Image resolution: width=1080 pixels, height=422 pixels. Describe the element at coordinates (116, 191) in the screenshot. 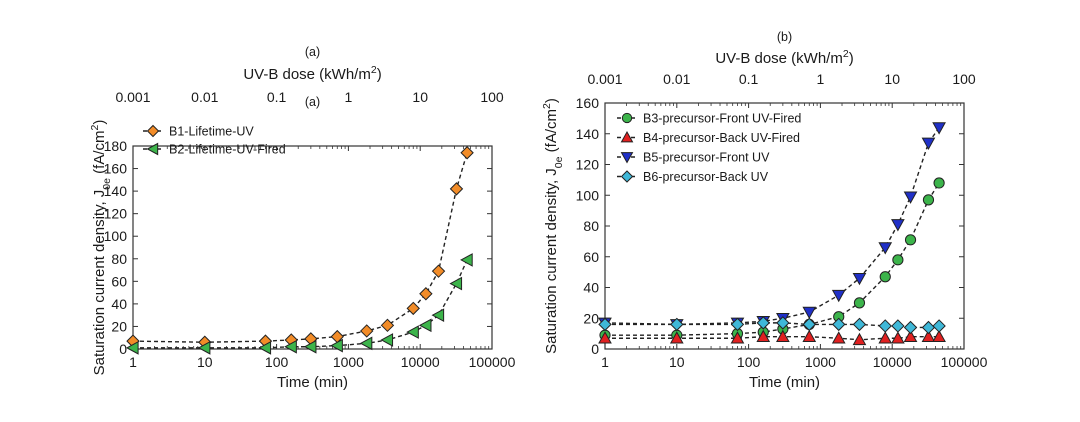

I see `y-tick-label: 140` at that location.